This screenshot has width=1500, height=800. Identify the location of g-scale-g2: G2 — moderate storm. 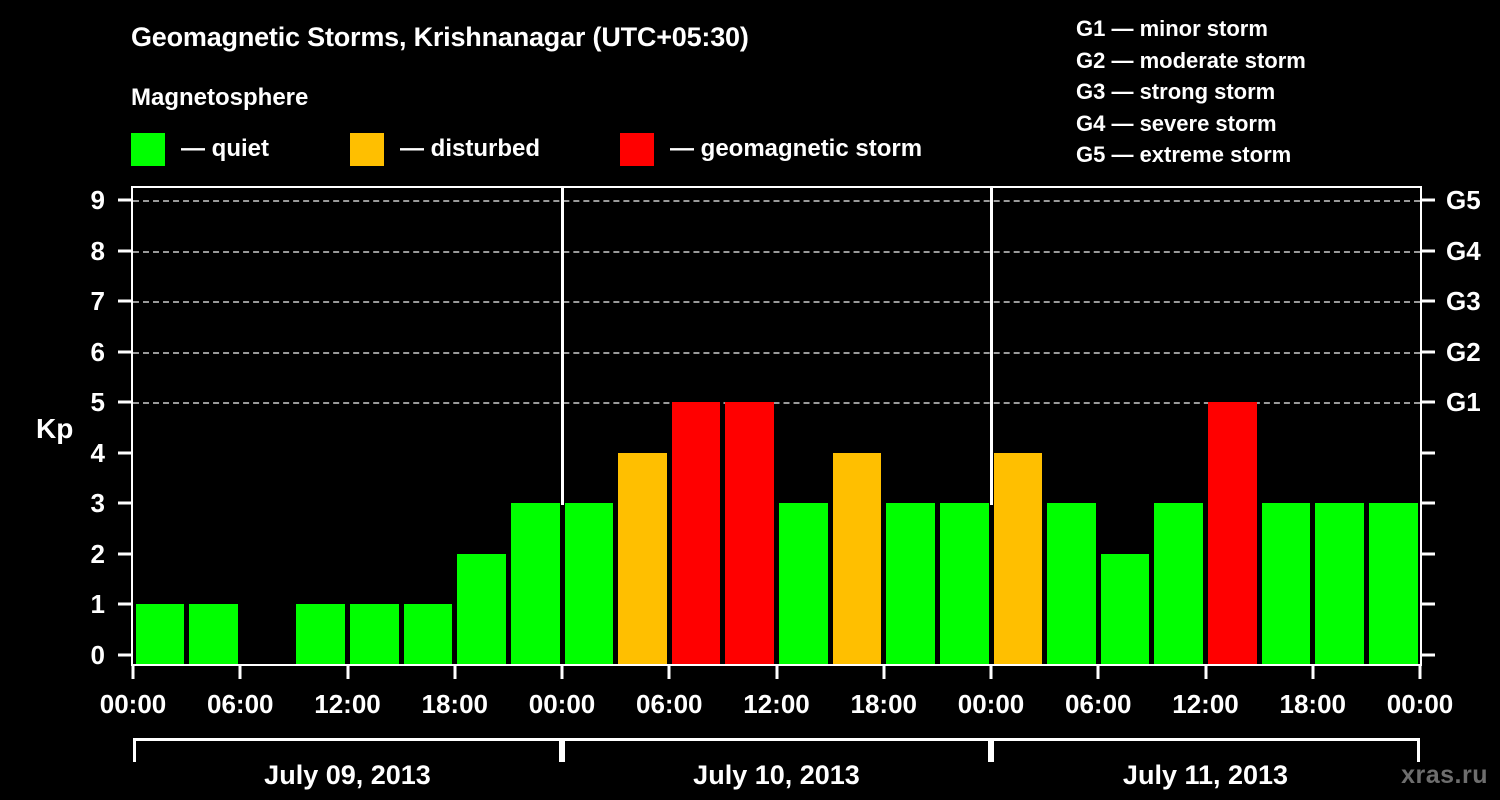
(1191, 60).